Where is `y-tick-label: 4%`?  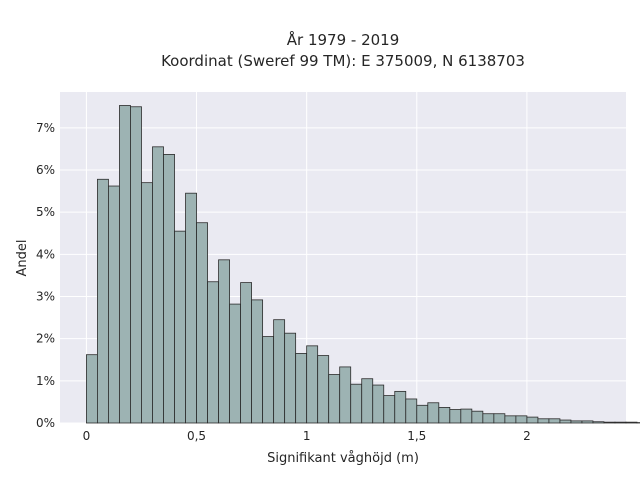 y-tick-label: 4% is located at coordinates (45, 254).